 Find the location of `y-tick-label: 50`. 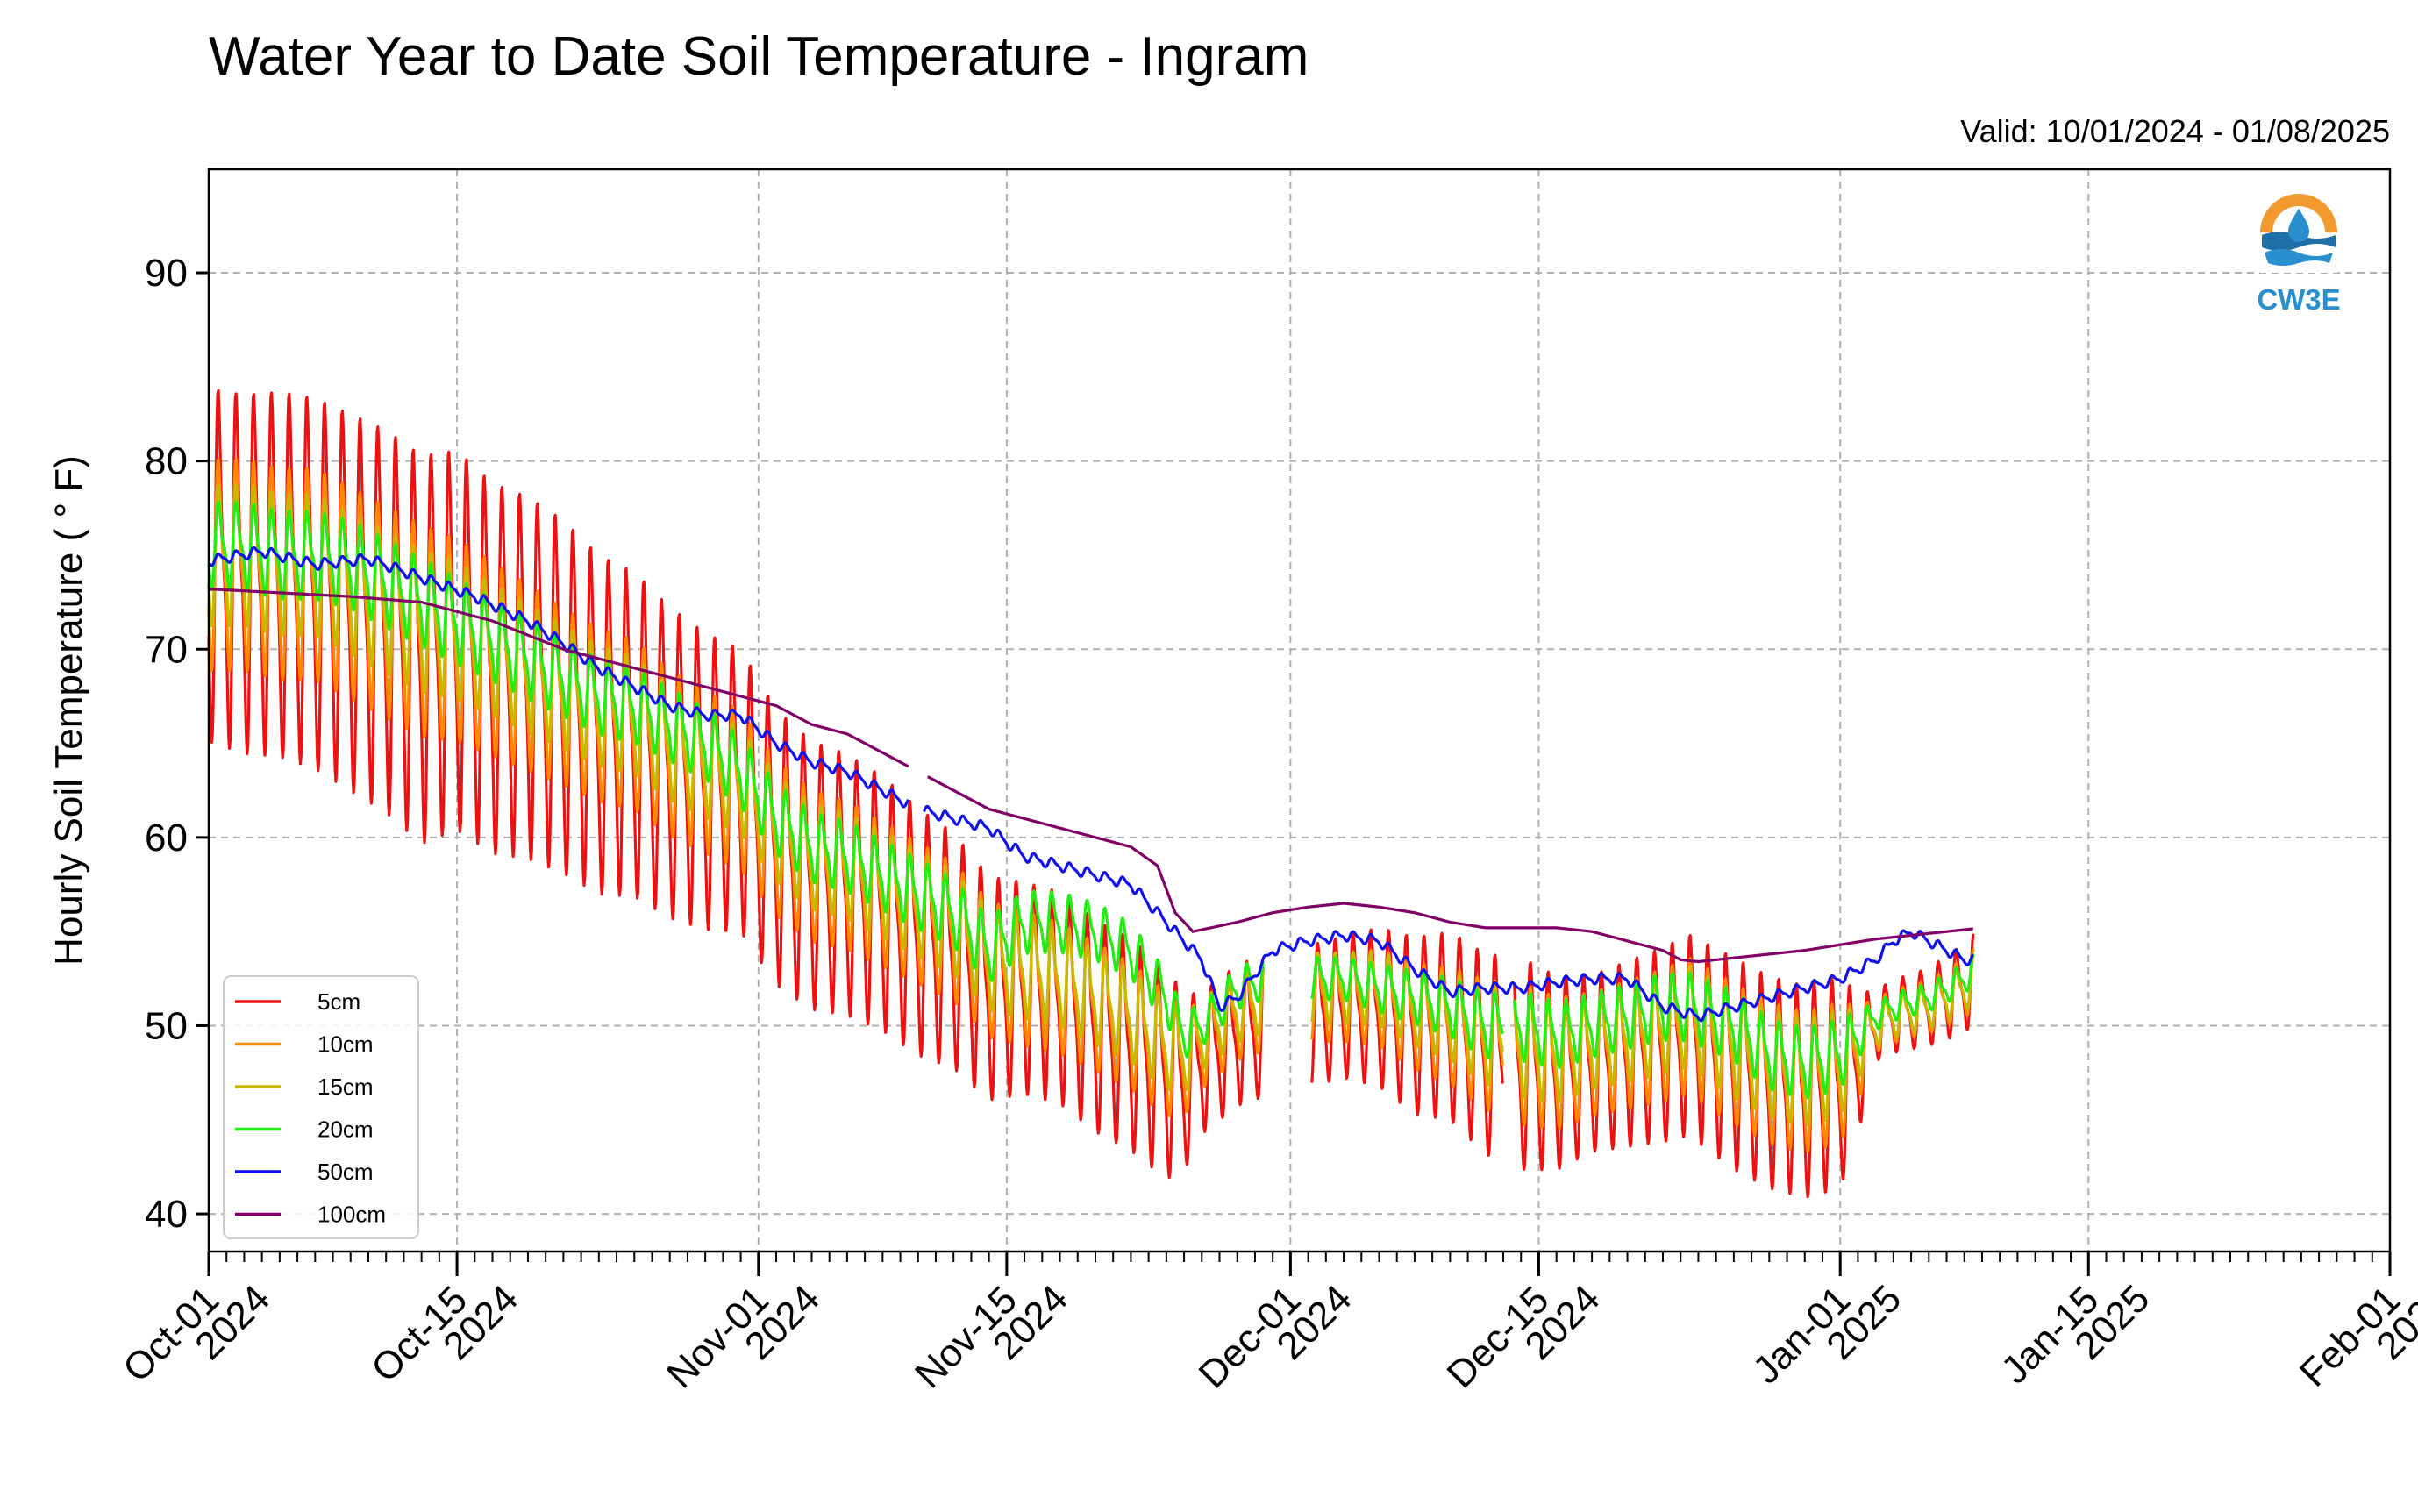

y-tick-label: 50 is located at coordinates (166, 1025).